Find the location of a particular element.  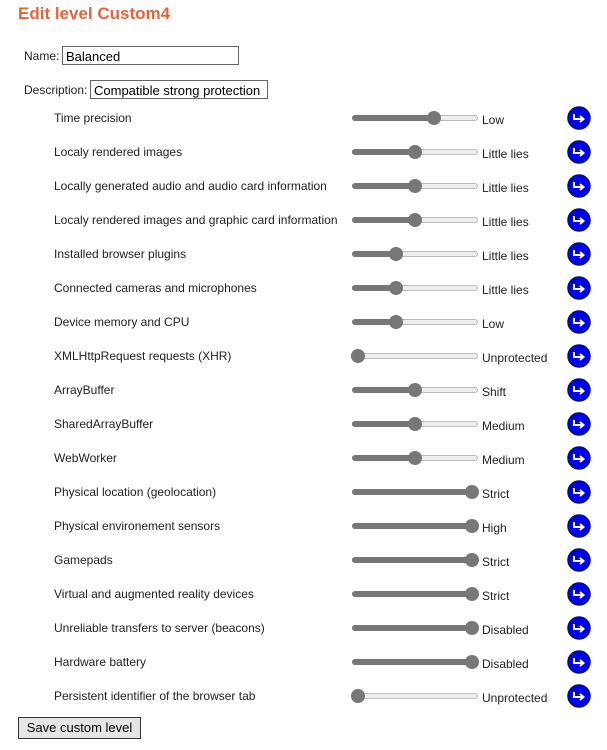

setting-label: Connected cameras and microphones is located at coordinates (155, 288).